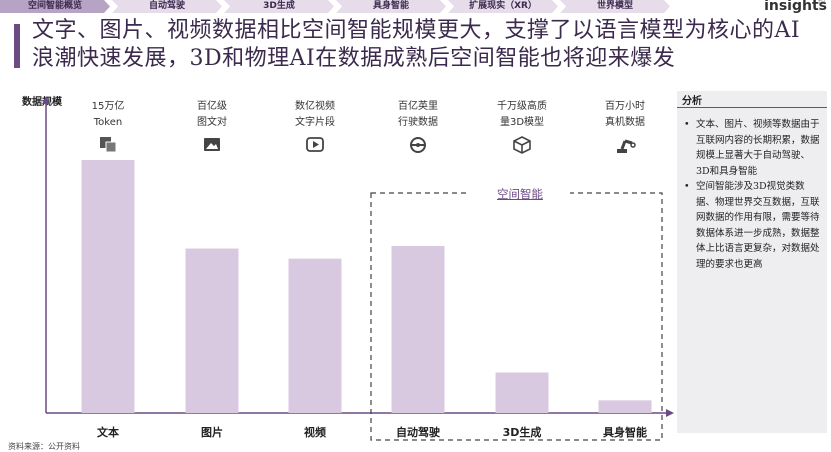 The image size is (831, 452). What do you see at coordinates (503, 6) in the screenshot?
I see `nav-tab-xr: 扩展现实（XR）` at bounding box center [503, 6].